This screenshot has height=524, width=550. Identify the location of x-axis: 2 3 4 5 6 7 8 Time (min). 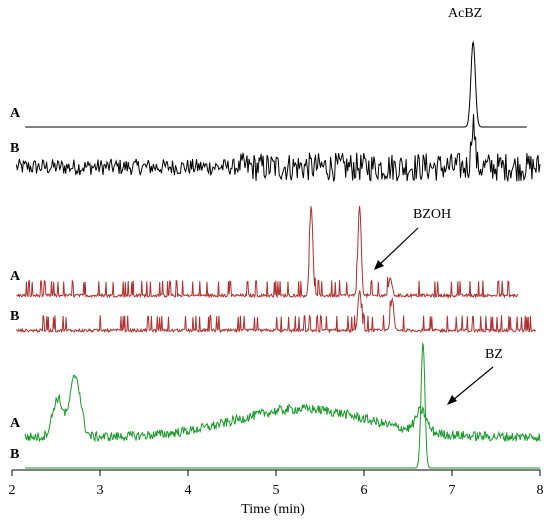
(276, 493).